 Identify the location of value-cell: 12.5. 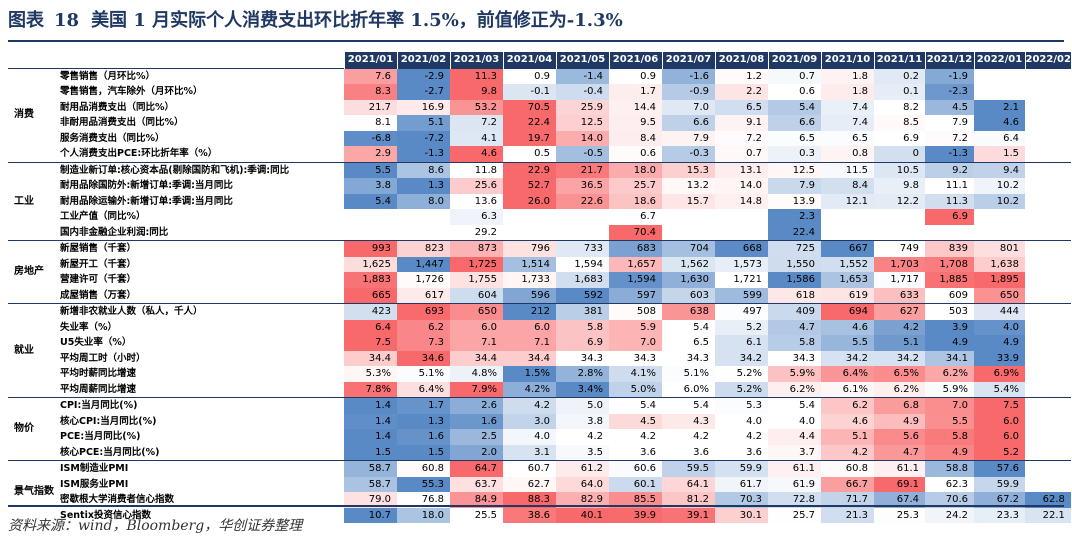
(582, 123).